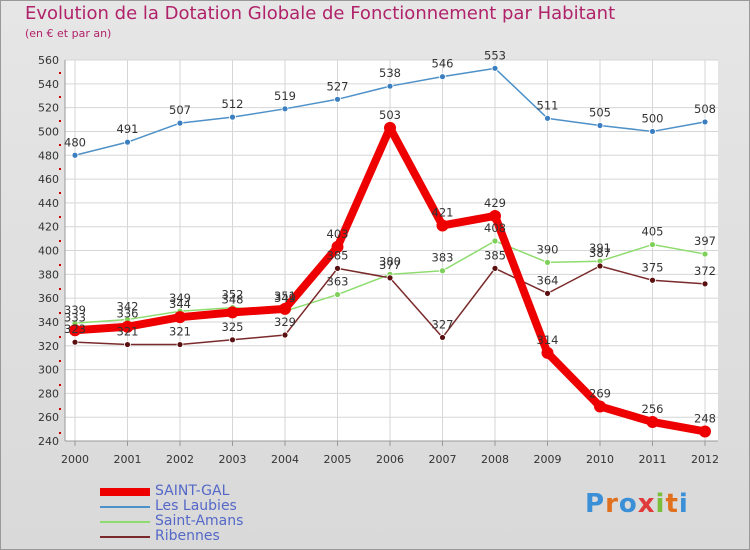 The width and height of the screenshot is (750, 550). I want to click on data-label: 380, so click(390, 261).